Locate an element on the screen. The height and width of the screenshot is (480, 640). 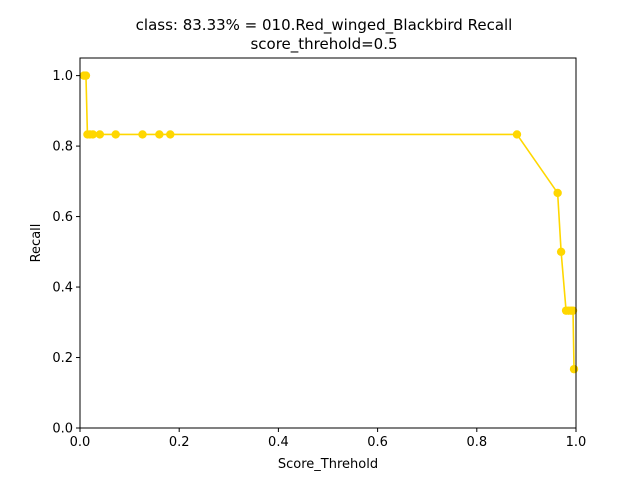
y-tick-label: 1.0 is located at coordinates (62, 76).